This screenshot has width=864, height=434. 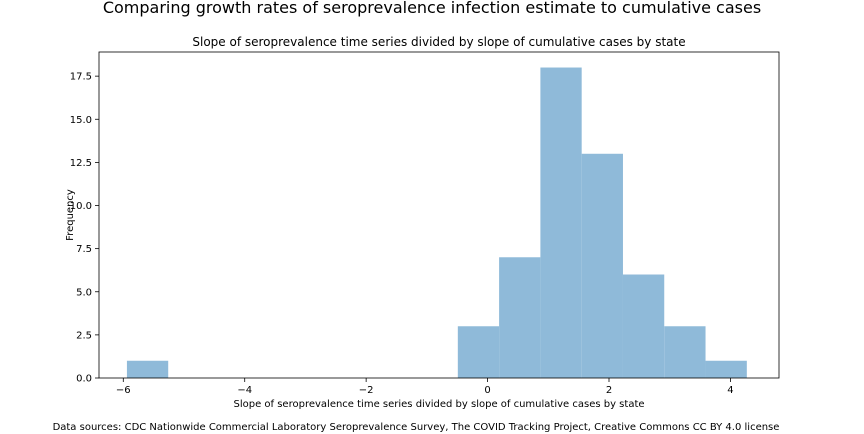 What do you see at coordinates (487, 390) in the screenshot?
I see `x-tick-label: 0` at bounding box center [487, 390].